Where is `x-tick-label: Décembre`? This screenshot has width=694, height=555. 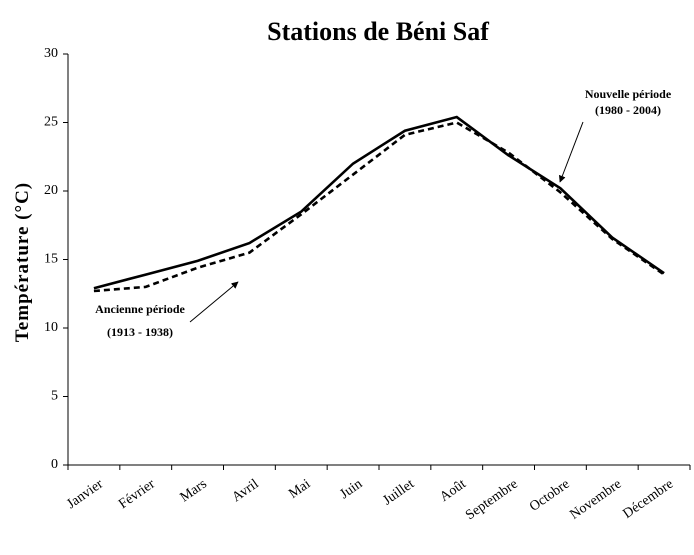 x-tick-label: Décembre is located at coordinates (648, 499).